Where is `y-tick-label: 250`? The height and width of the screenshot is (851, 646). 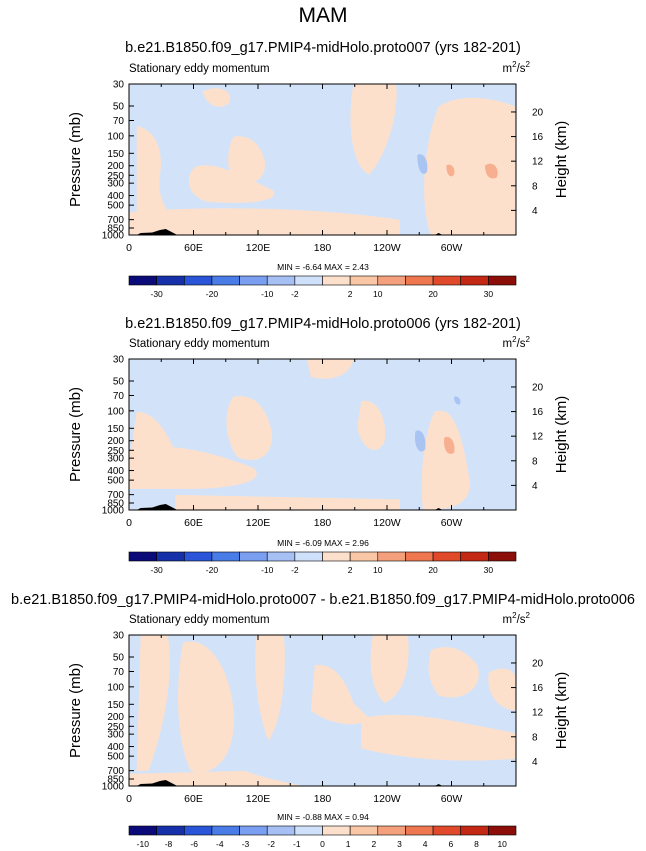
y-tick-label: 250 is located at coordinates (115, 451).